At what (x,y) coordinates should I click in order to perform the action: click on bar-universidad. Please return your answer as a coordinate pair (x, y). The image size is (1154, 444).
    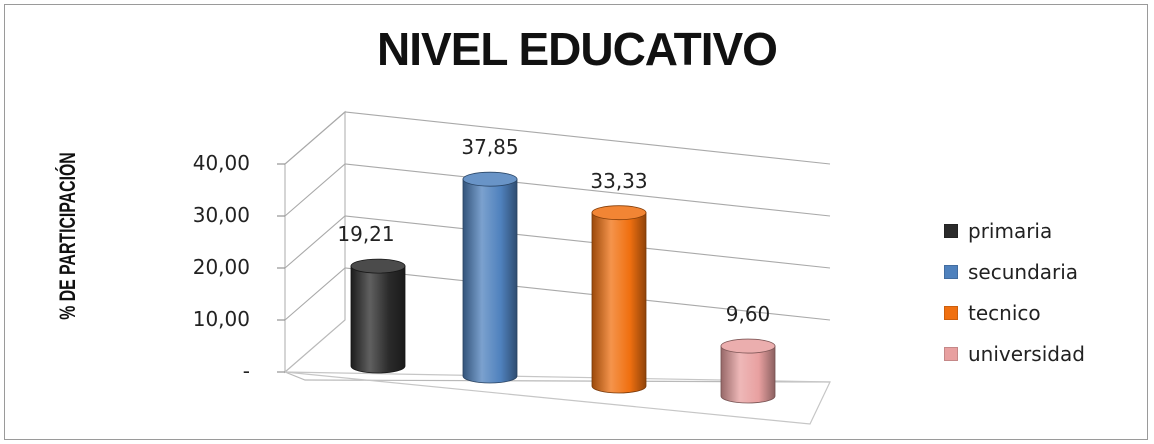
    Looking at the image, I should click on (748, 371).